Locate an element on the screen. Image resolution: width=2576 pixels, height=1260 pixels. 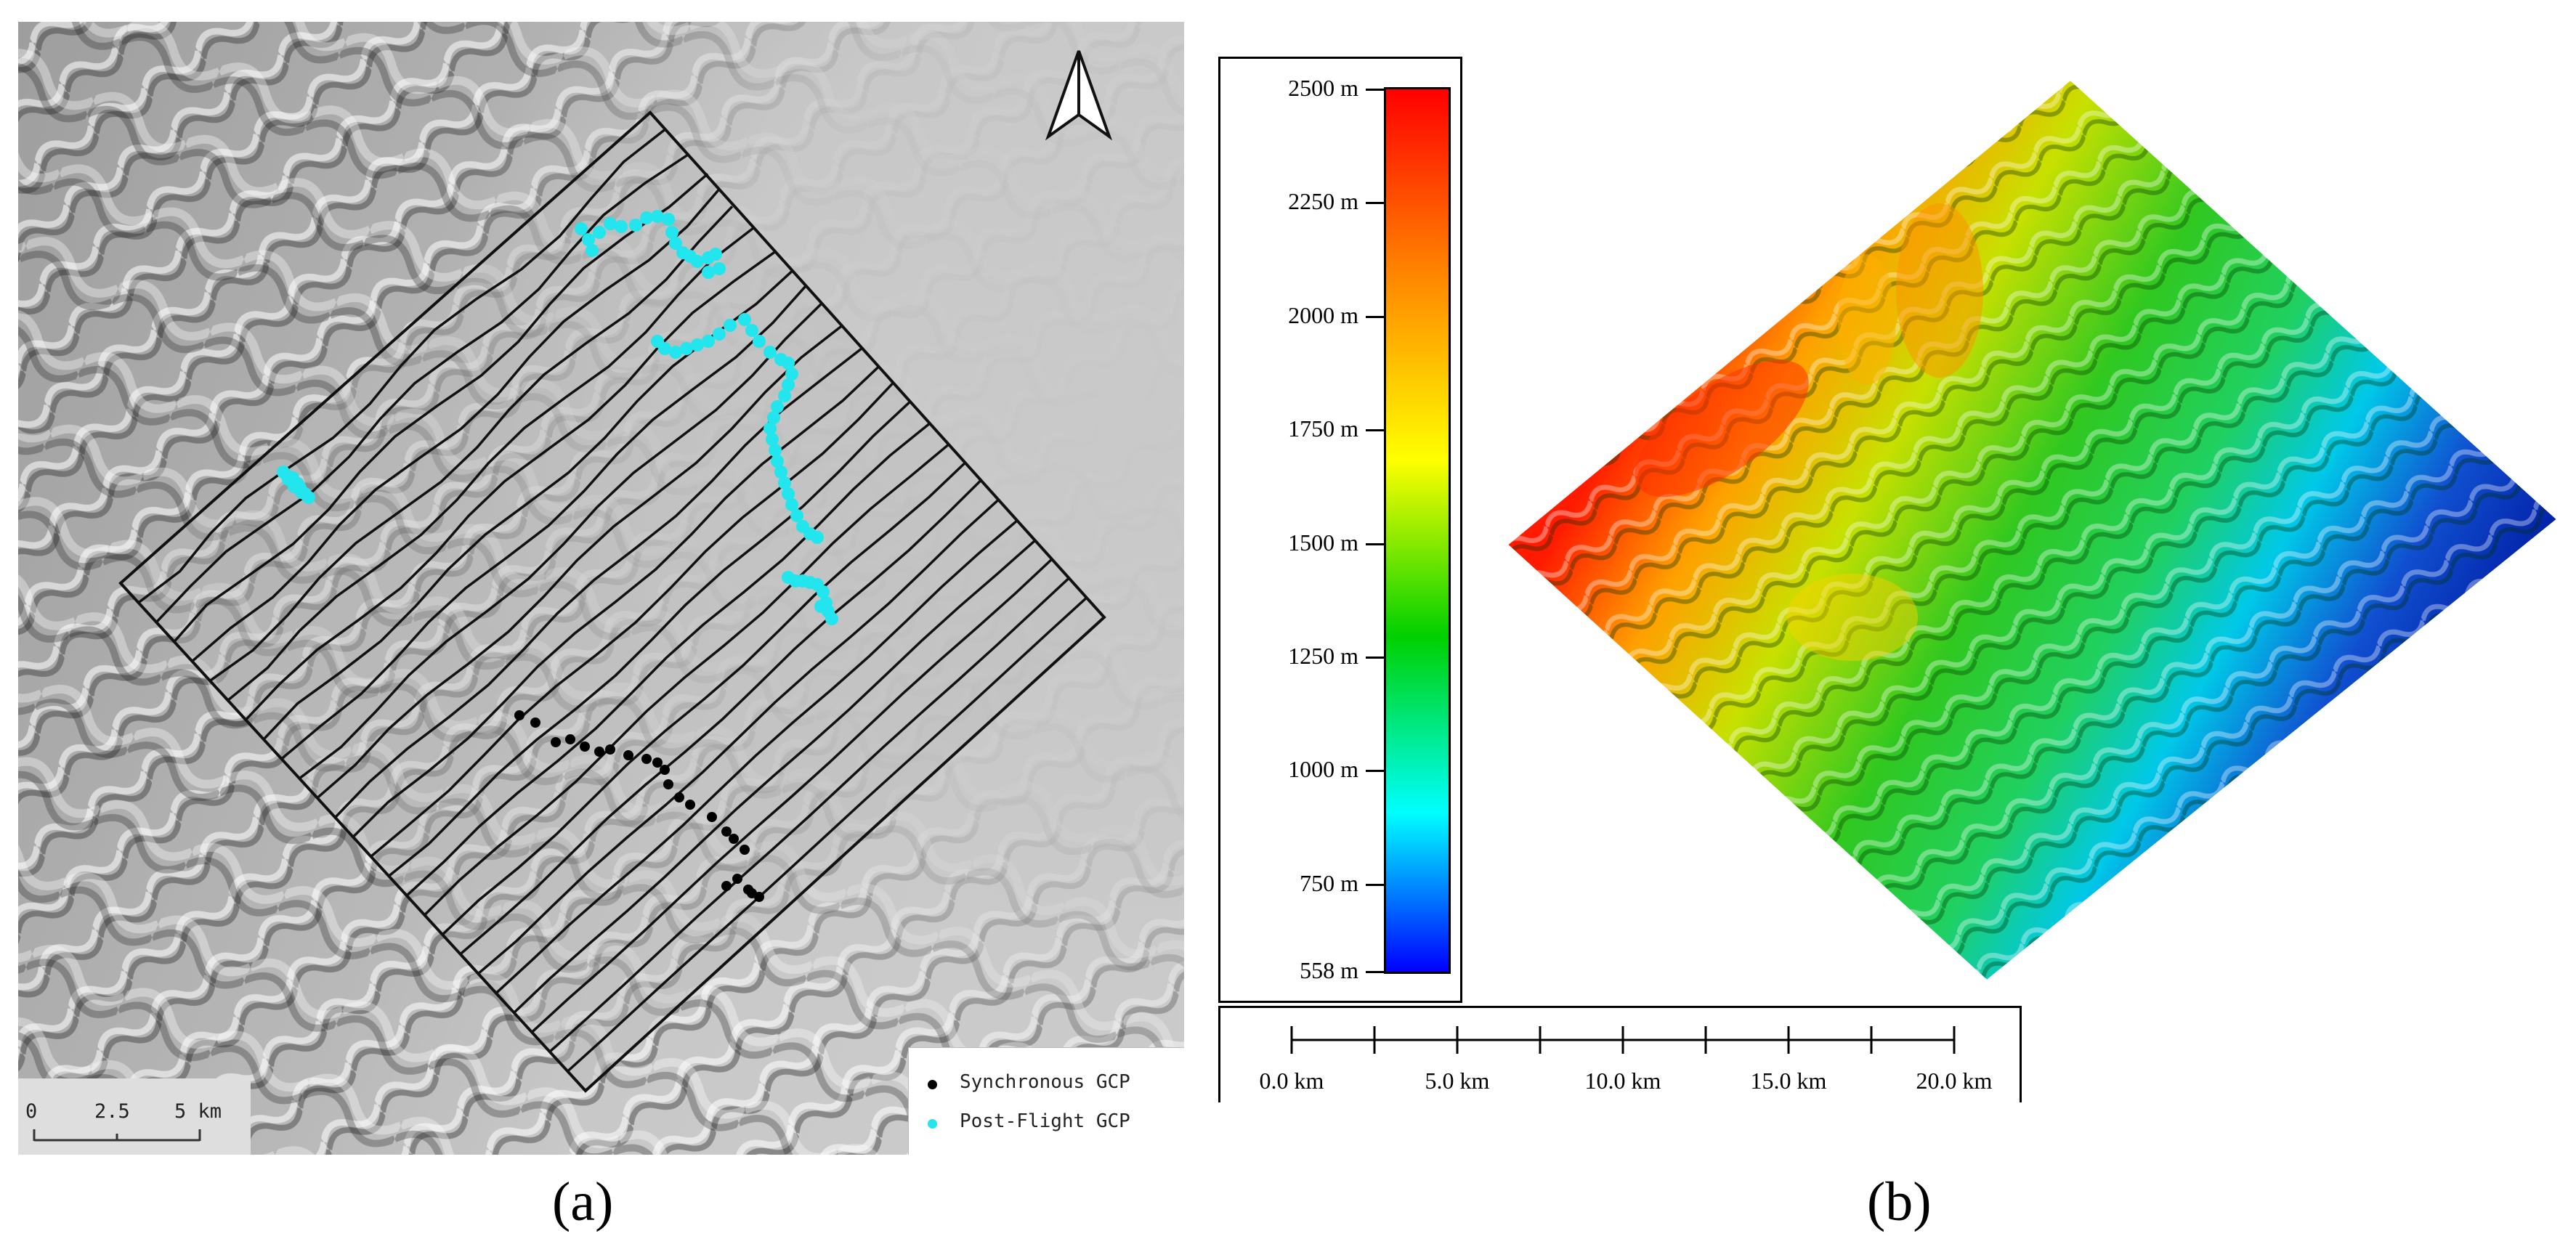
km-scale-label: 0.0 km is located at coordinates (1291, 1081).